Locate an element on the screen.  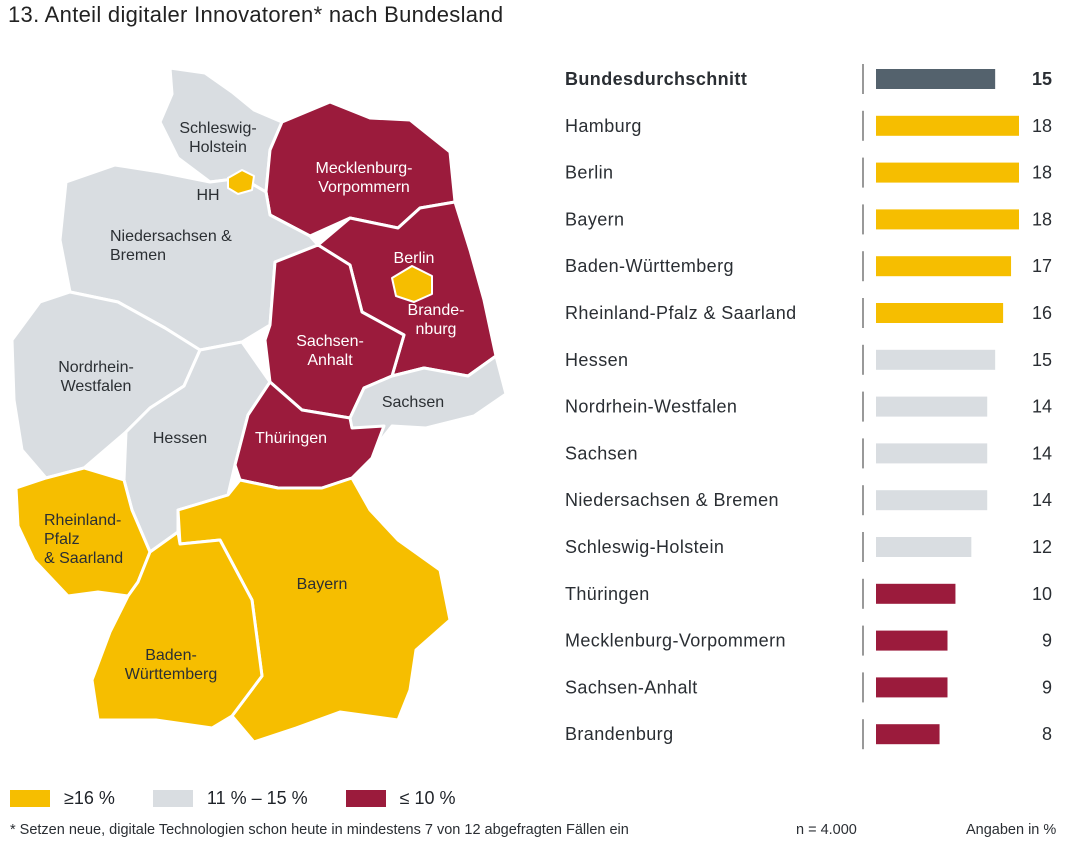
value-label: 10 is located at coordinates (1042, 594).